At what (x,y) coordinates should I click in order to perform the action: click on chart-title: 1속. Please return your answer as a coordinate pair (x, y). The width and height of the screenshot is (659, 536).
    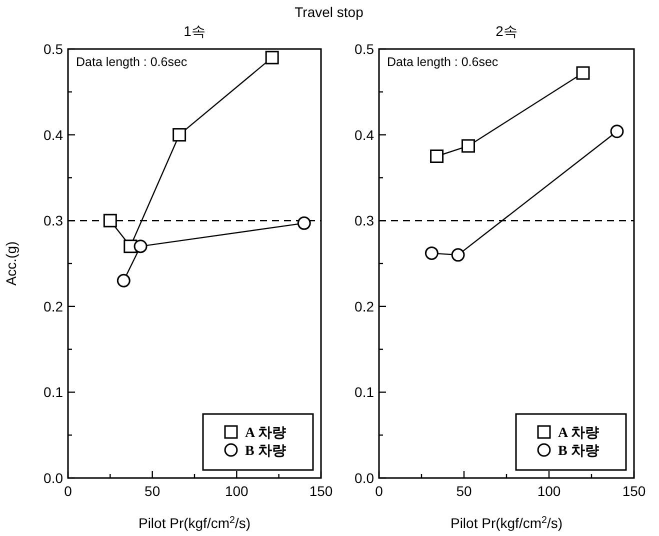
    Looking at the image, I should click on (195, 31).